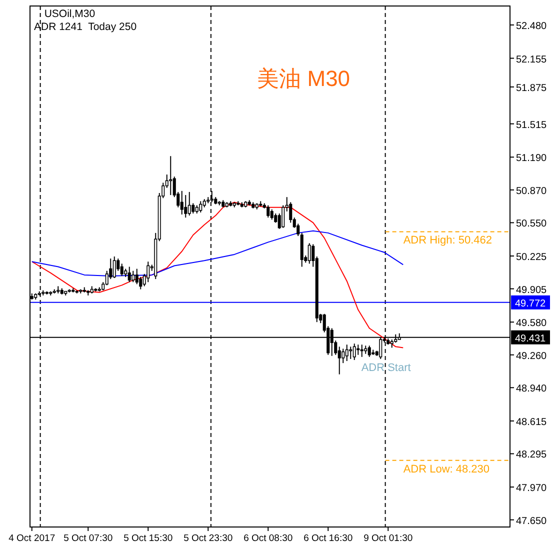 The image size is (552, 548). Describe the element at coordinates (532, 455) in the screenshot. I see `y-tick-label: 48.295` at that location.